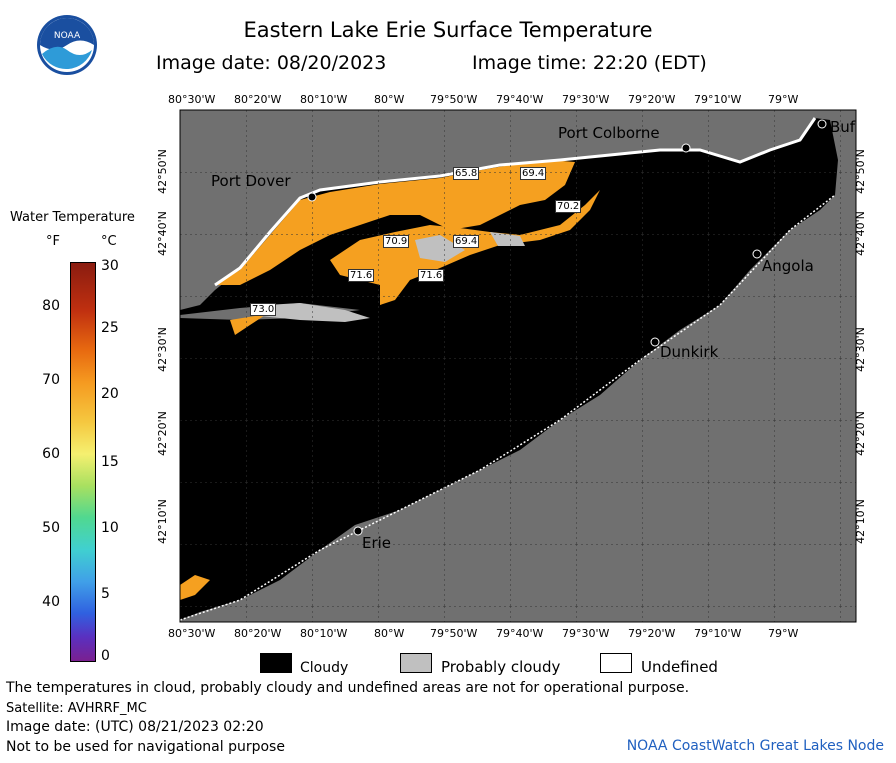  Describe the element at coordinates (135, 727) in the screenshot. I see `utc-date-text: Image date: (UTC) 08/21/2023 02:20` at that location.